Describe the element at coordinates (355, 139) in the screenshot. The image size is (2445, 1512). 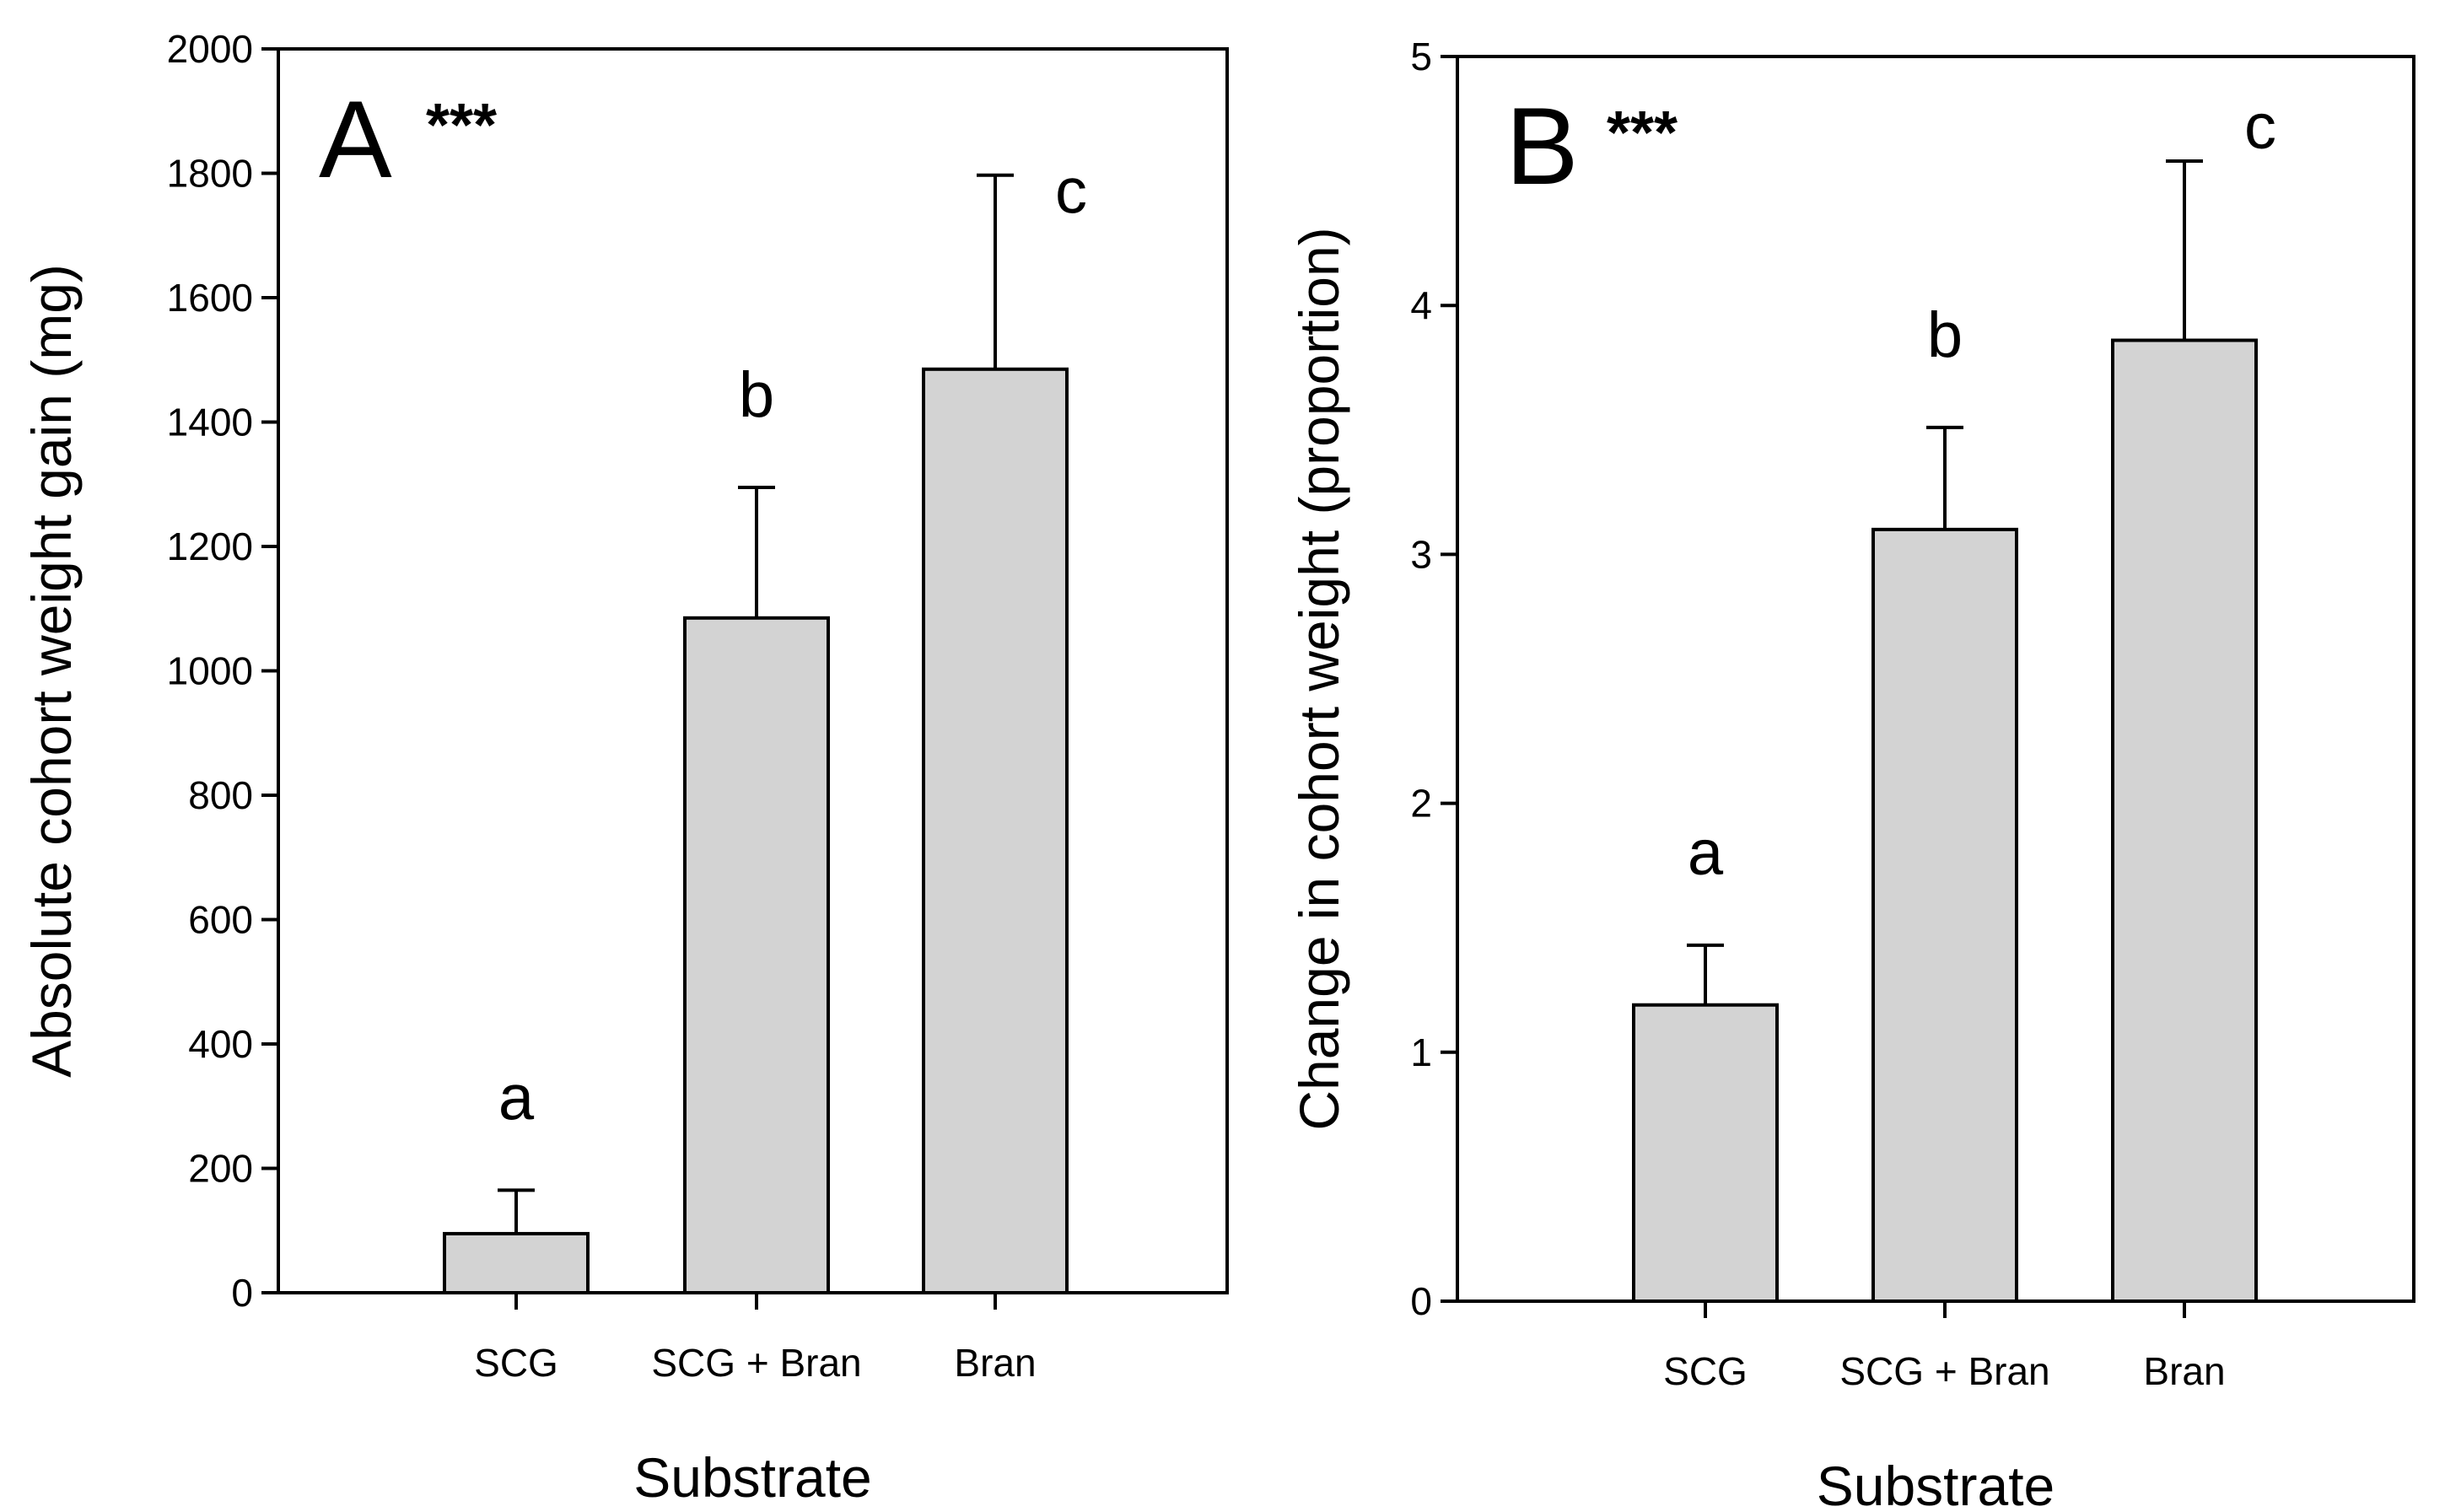
I see `panel-letter: A` at that location.